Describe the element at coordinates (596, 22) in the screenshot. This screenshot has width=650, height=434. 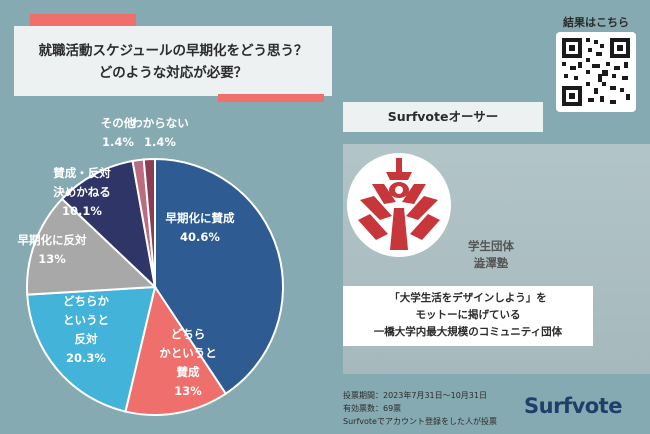
I see `qr-label: 結果はこちら` at that location.